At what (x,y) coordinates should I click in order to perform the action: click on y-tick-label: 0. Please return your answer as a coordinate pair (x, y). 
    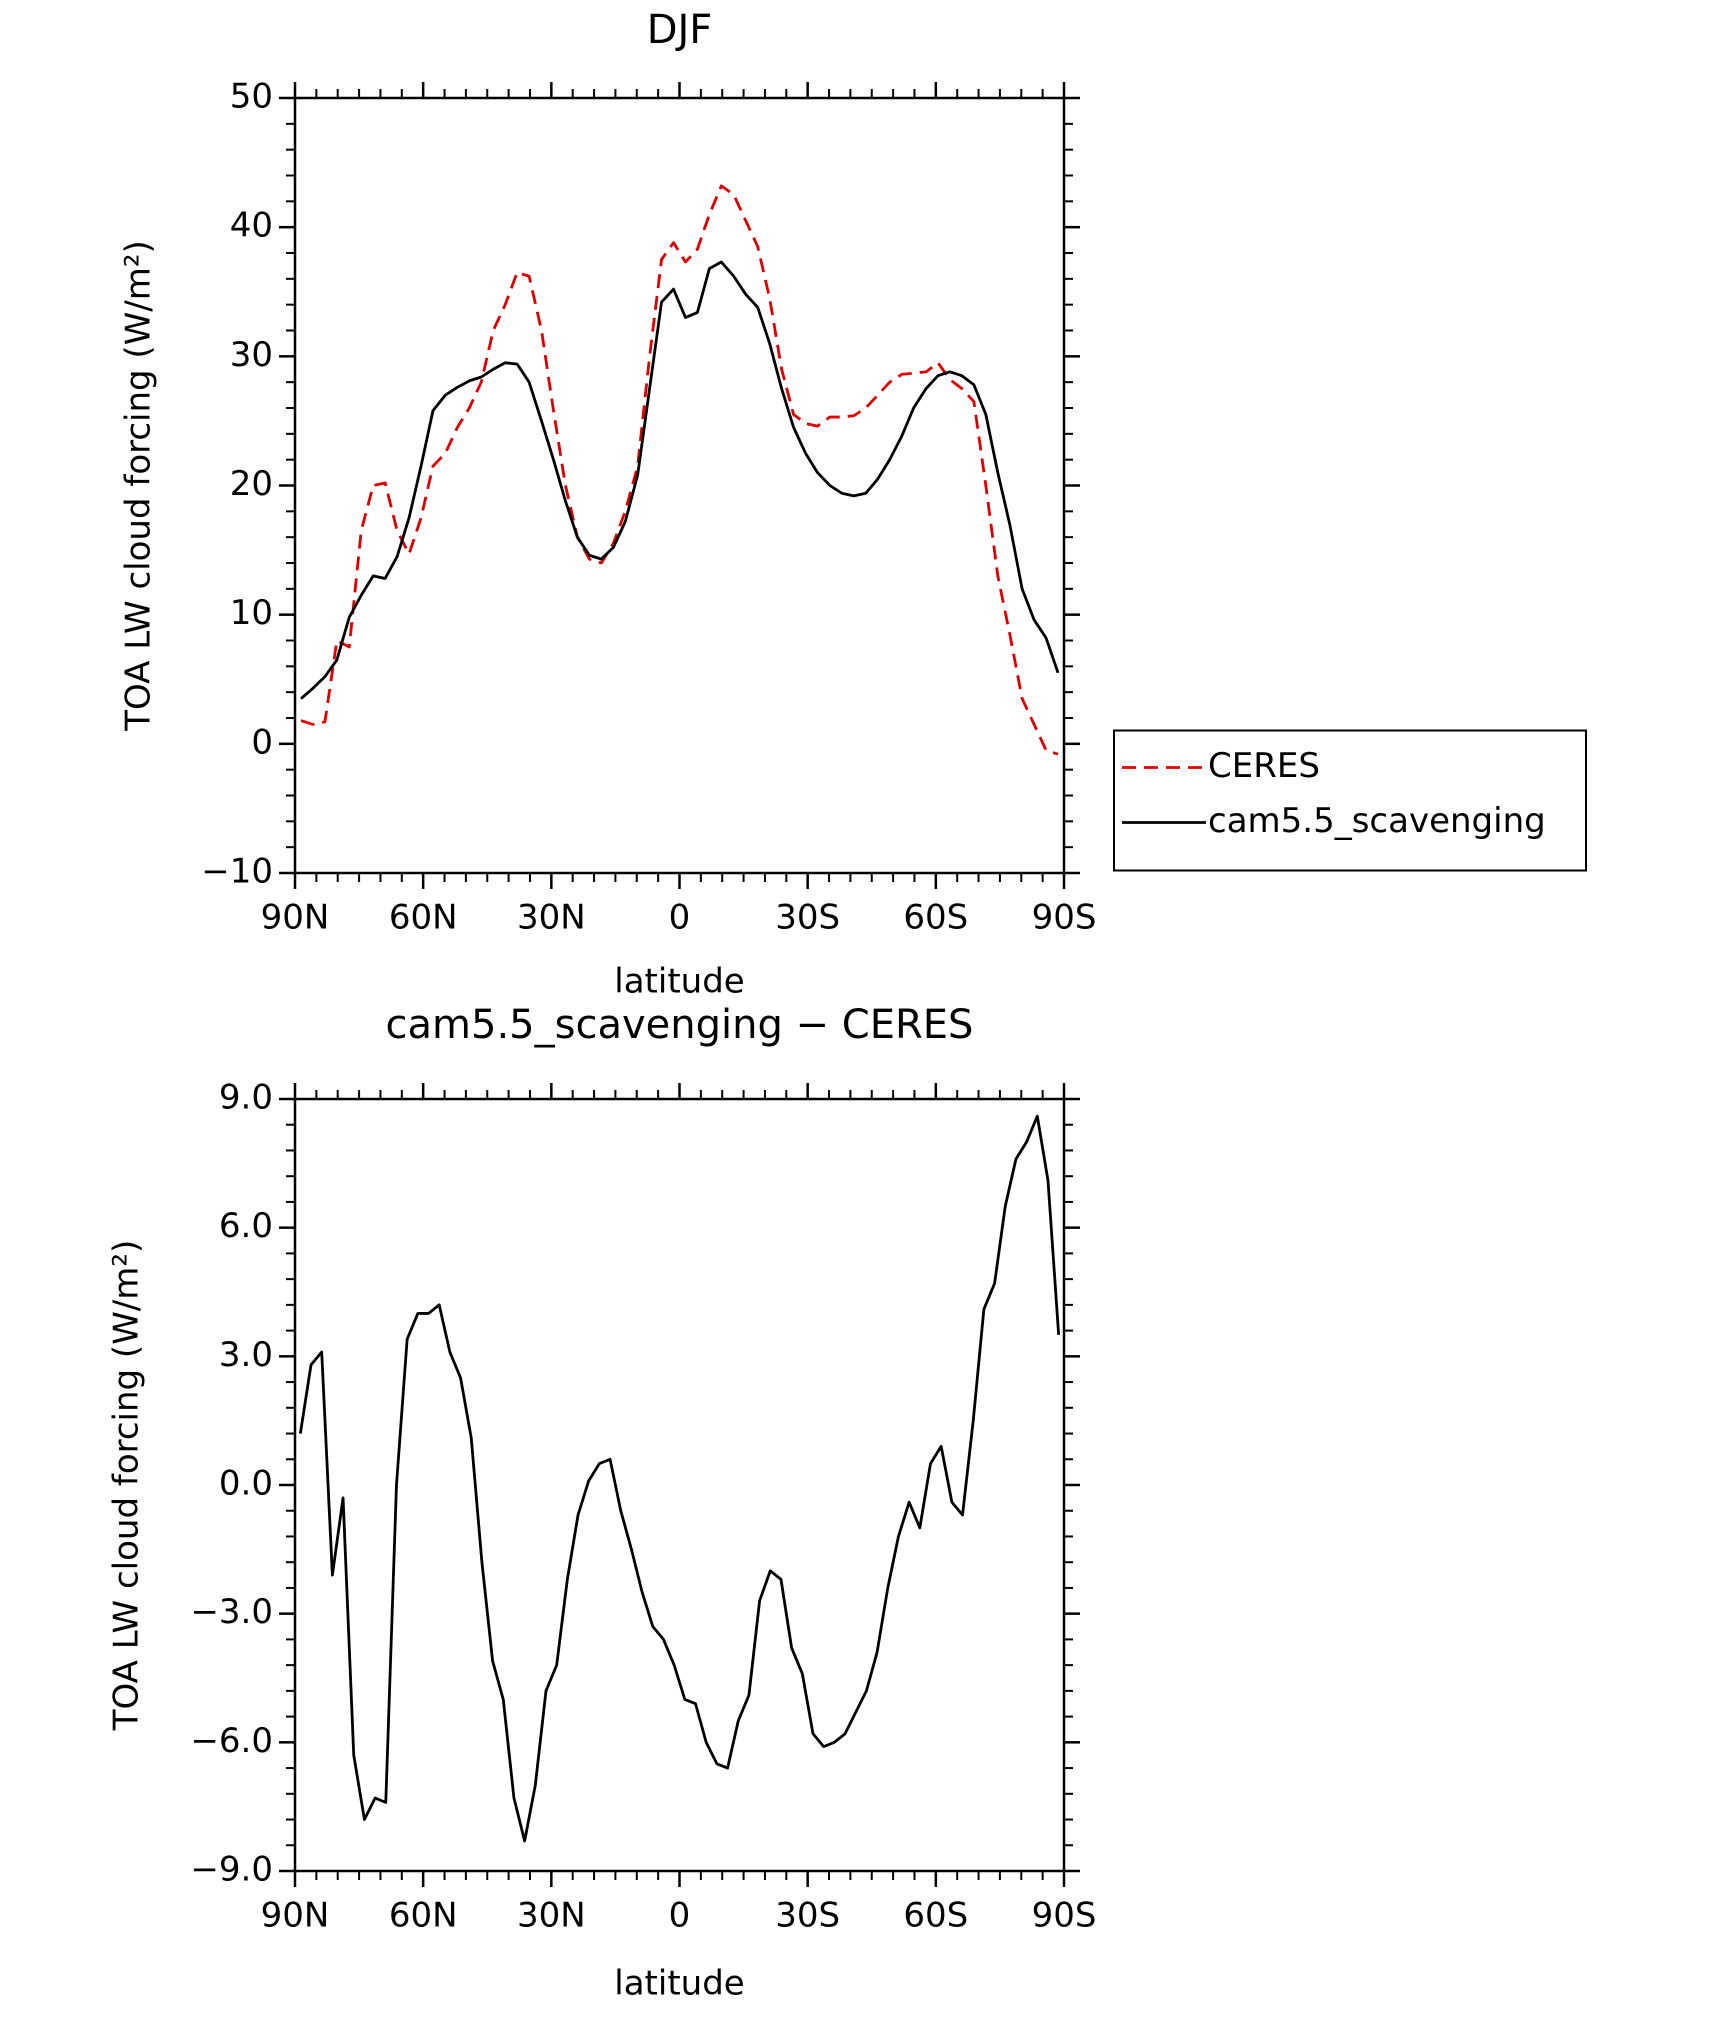
    Looking at the image, I should click on (262, 742).